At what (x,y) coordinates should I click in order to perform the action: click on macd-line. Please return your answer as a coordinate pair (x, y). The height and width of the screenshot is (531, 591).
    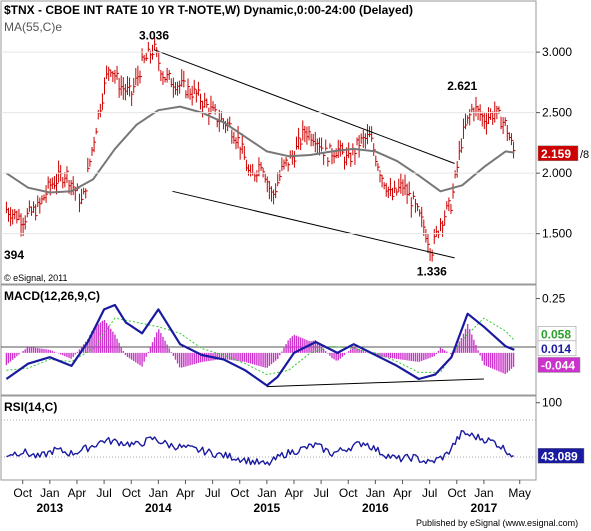
    Looking at the image, I should click on (260, 345).